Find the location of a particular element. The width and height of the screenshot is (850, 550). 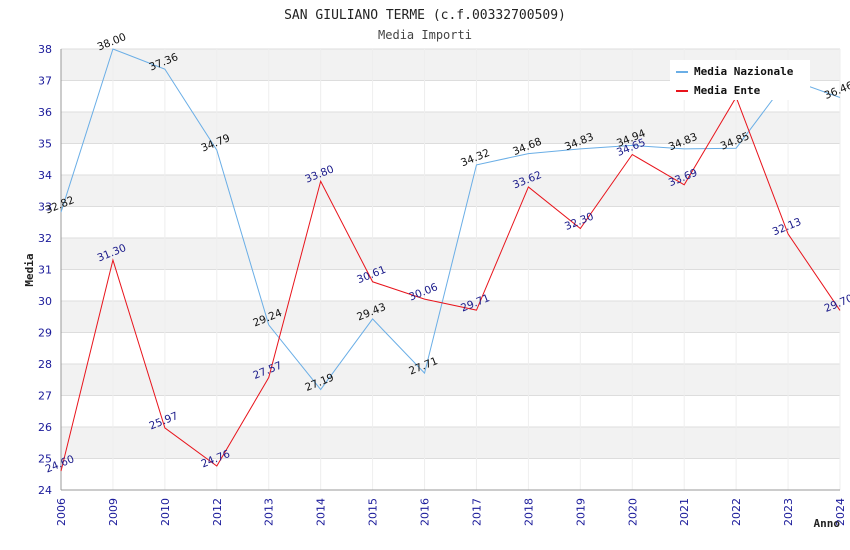

y-tick-label: 29 is located at coordinates (45, 333).